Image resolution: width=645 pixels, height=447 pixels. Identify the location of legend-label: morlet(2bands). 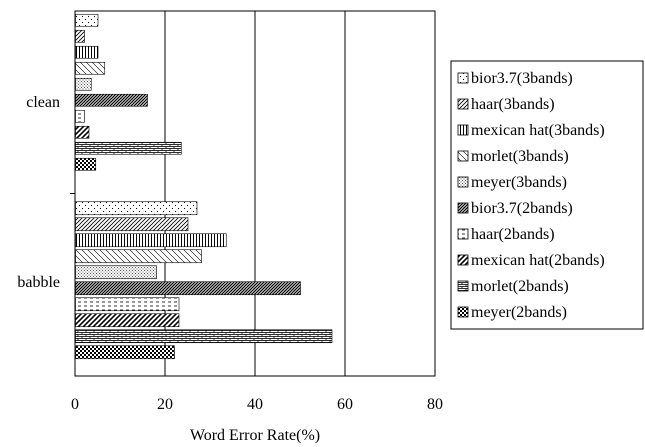
(520, 286).